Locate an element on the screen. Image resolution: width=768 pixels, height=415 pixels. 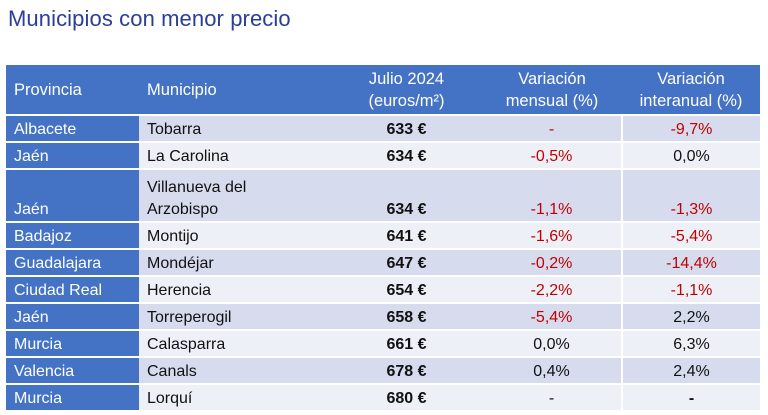
cell-provincia: Albacete is located at coordinates (72, 128).